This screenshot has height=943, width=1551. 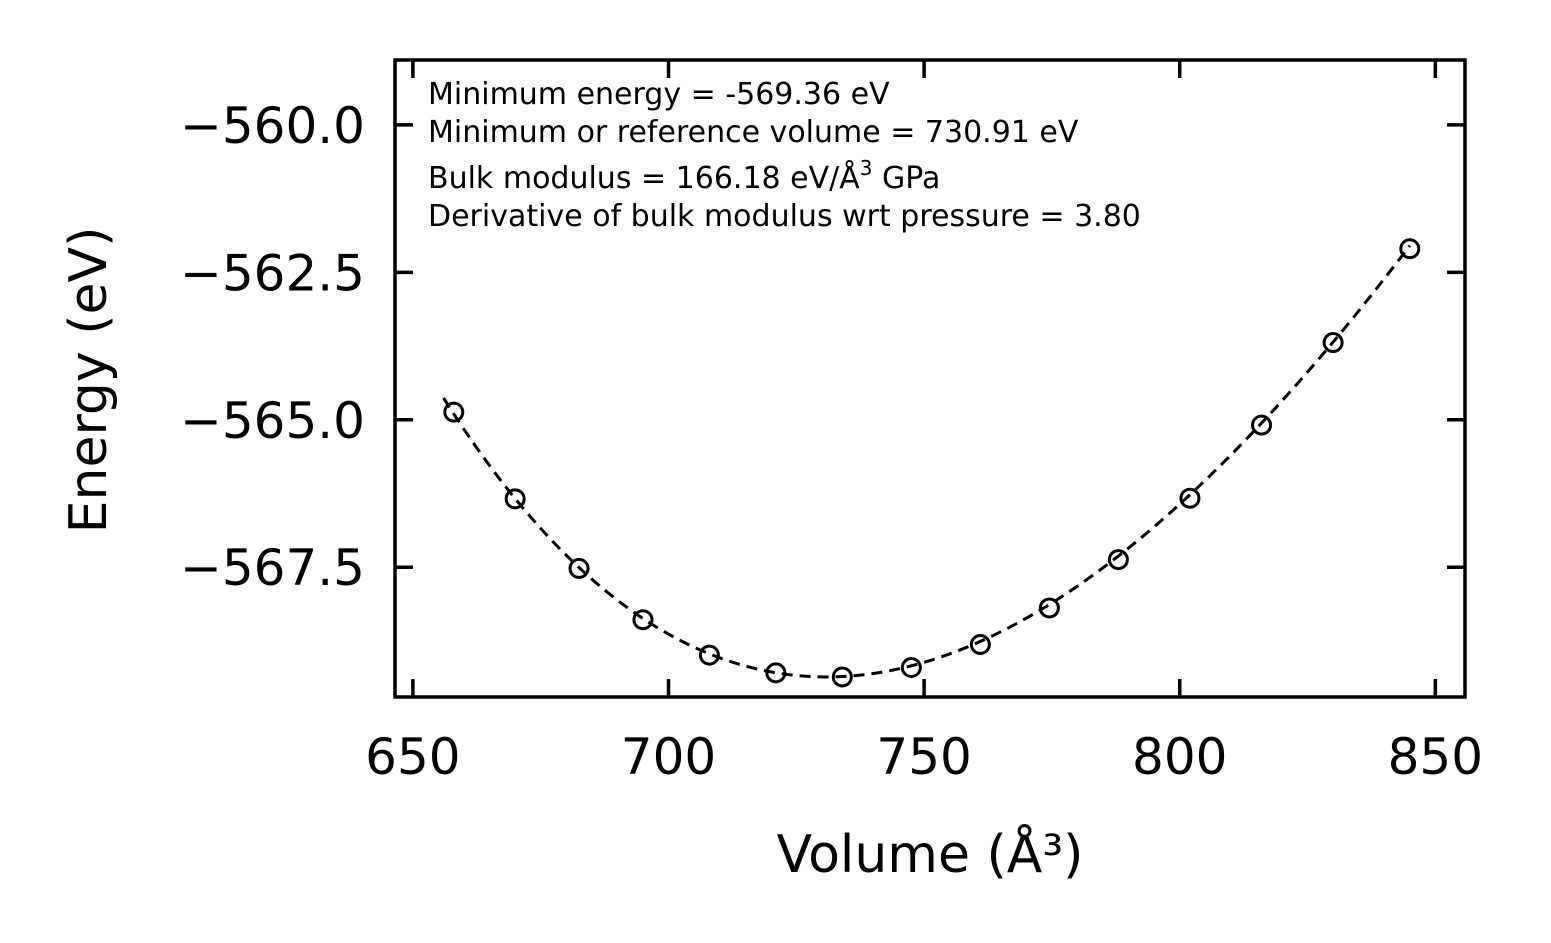 What do you see at coordinates (907, 178) in the screenshot?
I see `annotation-bulk-modulus-unit: GPa` at bounding box center [907, 178].